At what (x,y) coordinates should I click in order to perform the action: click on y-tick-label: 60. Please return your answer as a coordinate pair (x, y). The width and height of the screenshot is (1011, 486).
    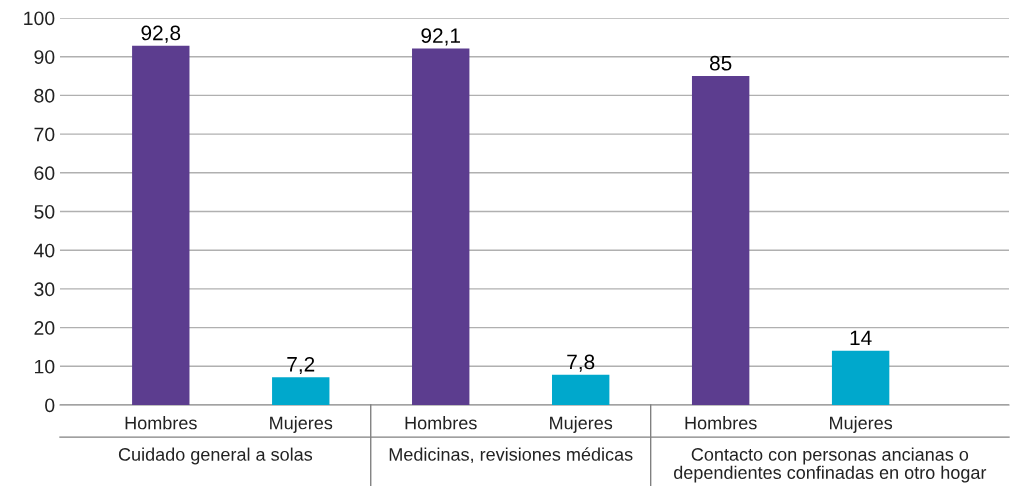
    Looking at the image, I should click on (44, 173).